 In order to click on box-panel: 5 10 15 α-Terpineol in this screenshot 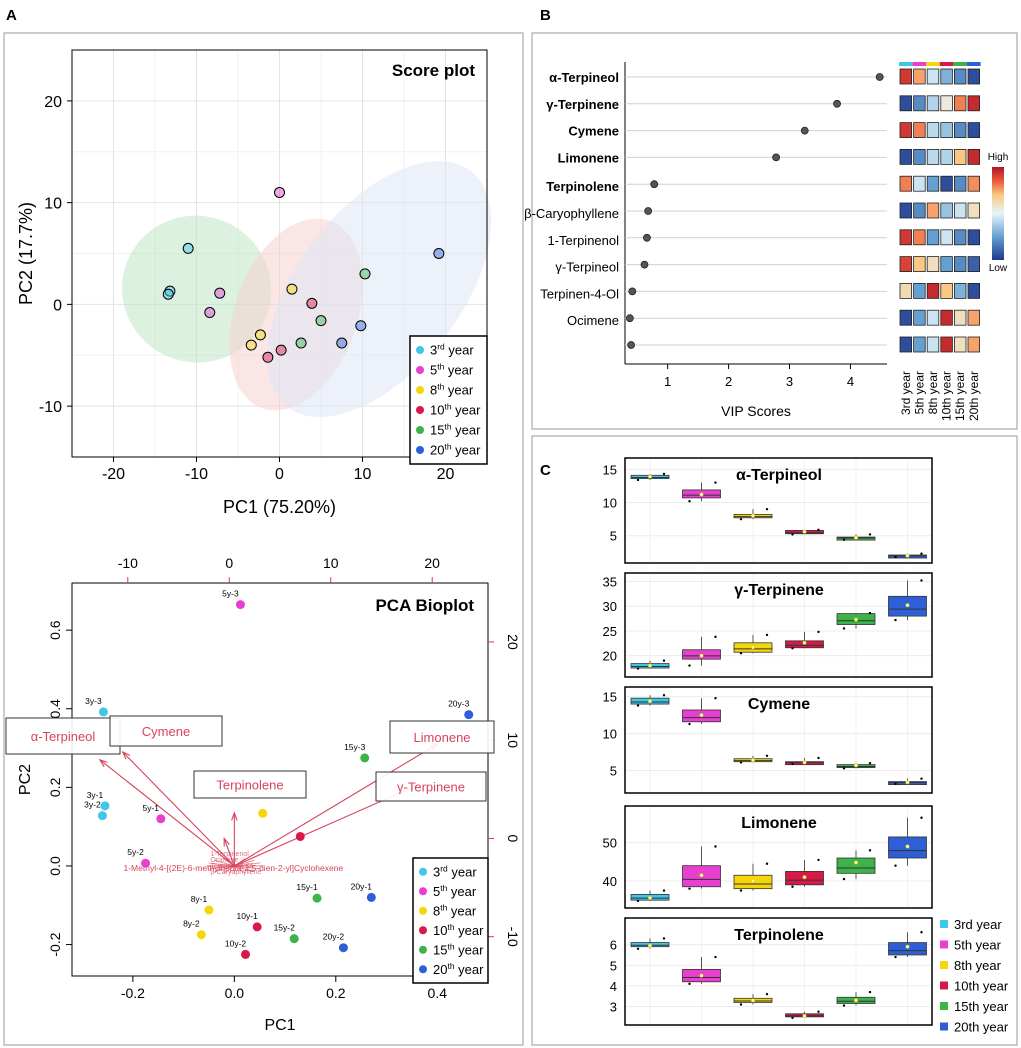, I will do `click(768, 510)`.